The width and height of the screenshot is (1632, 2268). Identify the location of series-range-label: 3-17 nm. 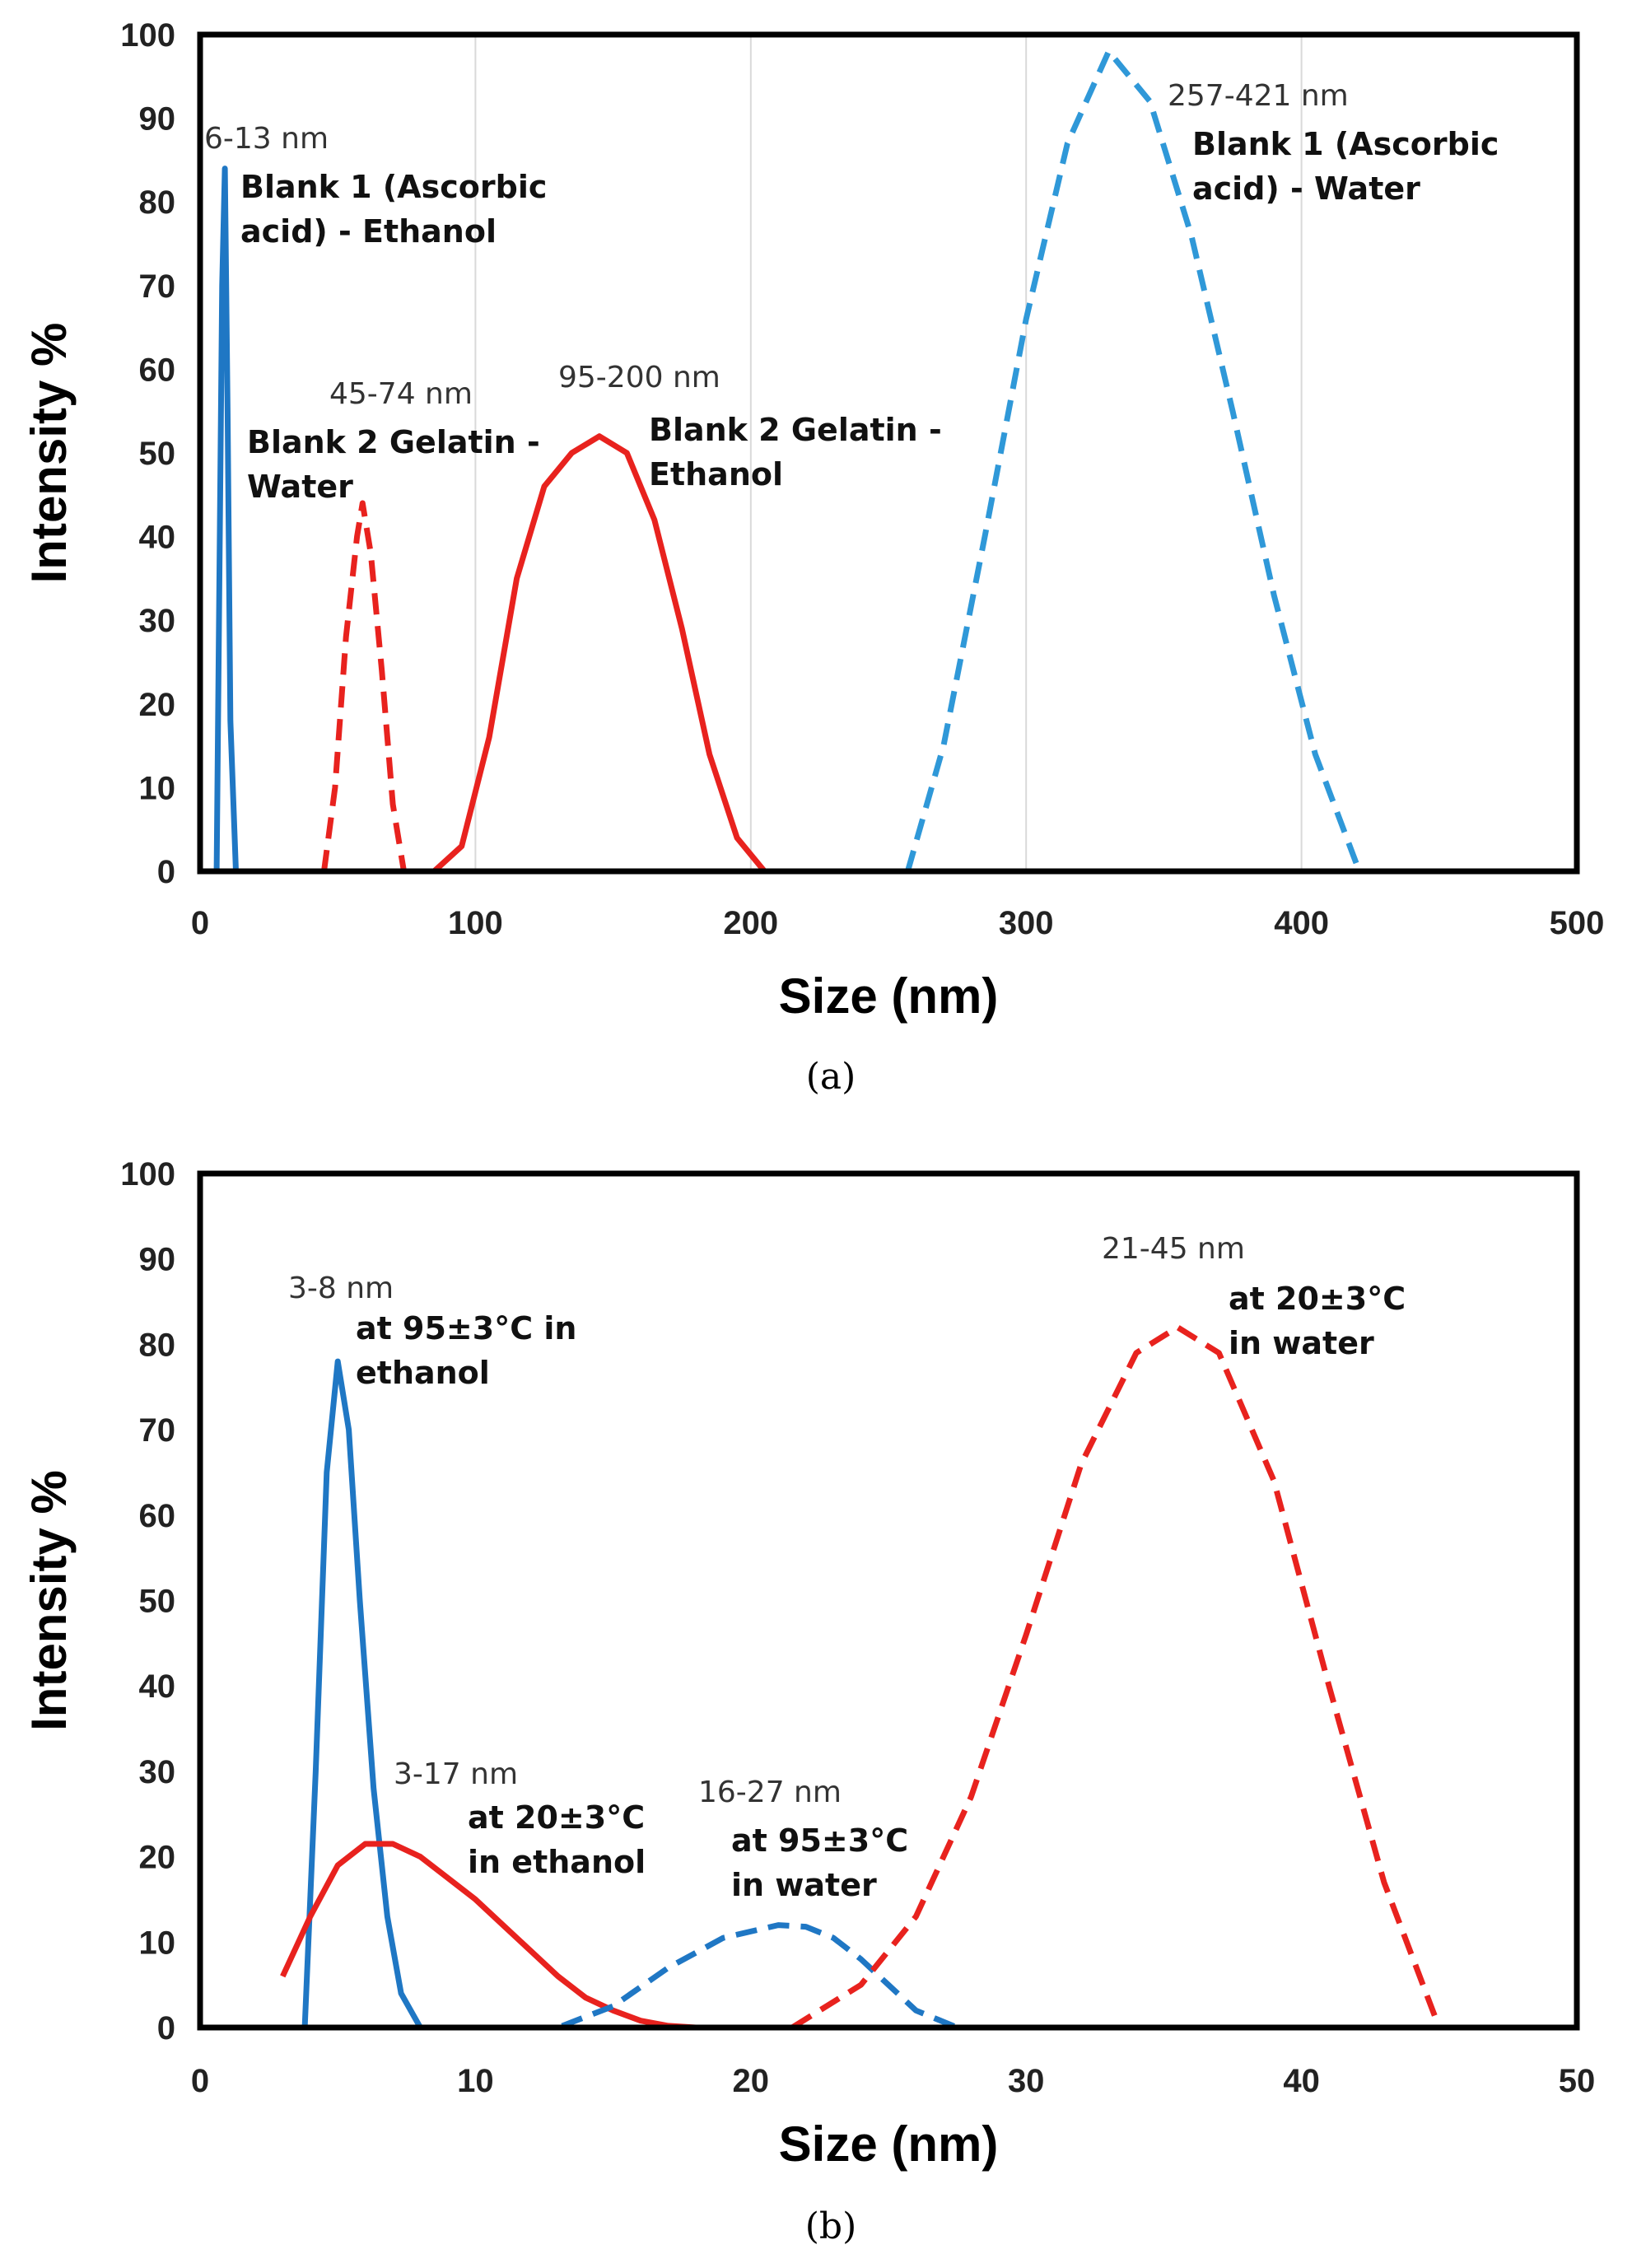
(456, 1774).